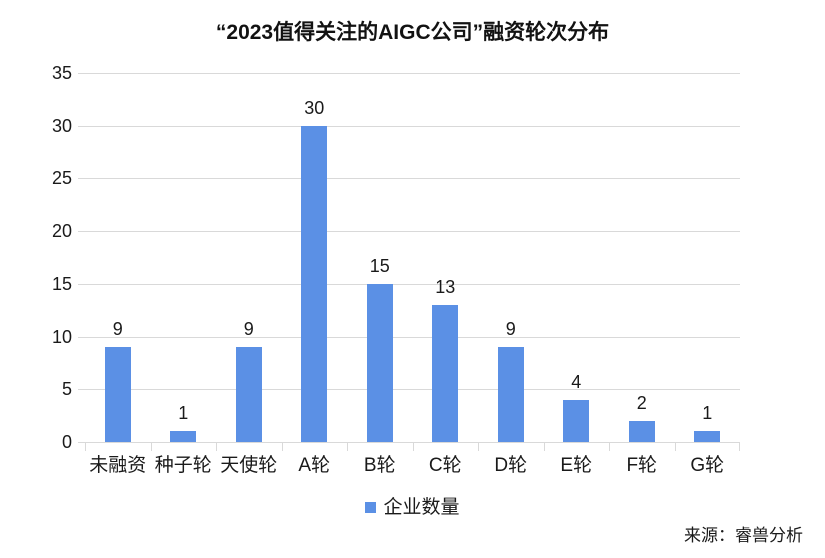 The image size is (825, 558). What do you see at coordinates (66, 442) in the screenshot?
I see `y-axis-label: 0` at bounding box center [66, 442].